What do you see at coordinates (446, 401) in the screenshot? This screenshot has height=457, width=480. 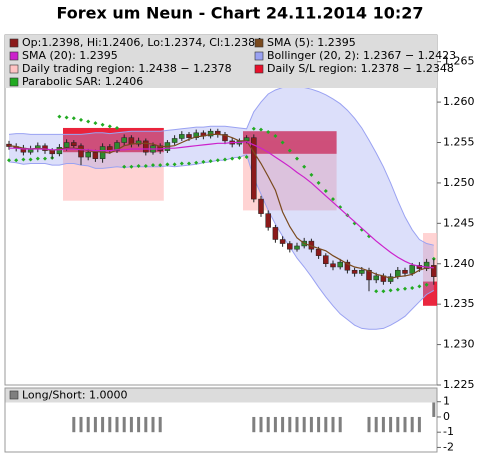 I see `y-tick-label: 1` at bounding box center [446, 401].